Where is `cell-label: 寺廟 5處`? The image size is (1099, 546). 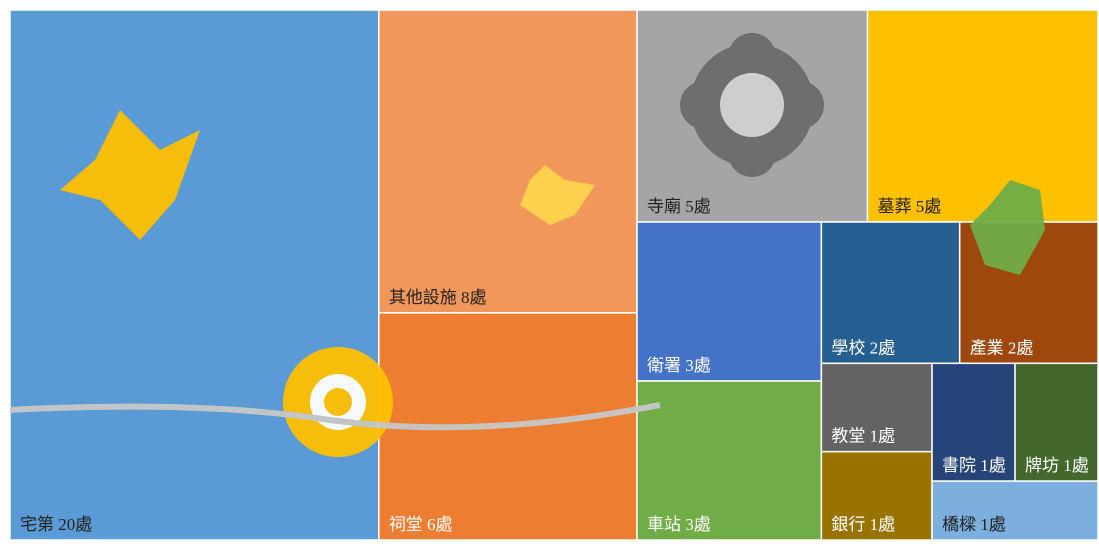 cell-label: 寺廟 5處 is located at coordinates (679, 206).